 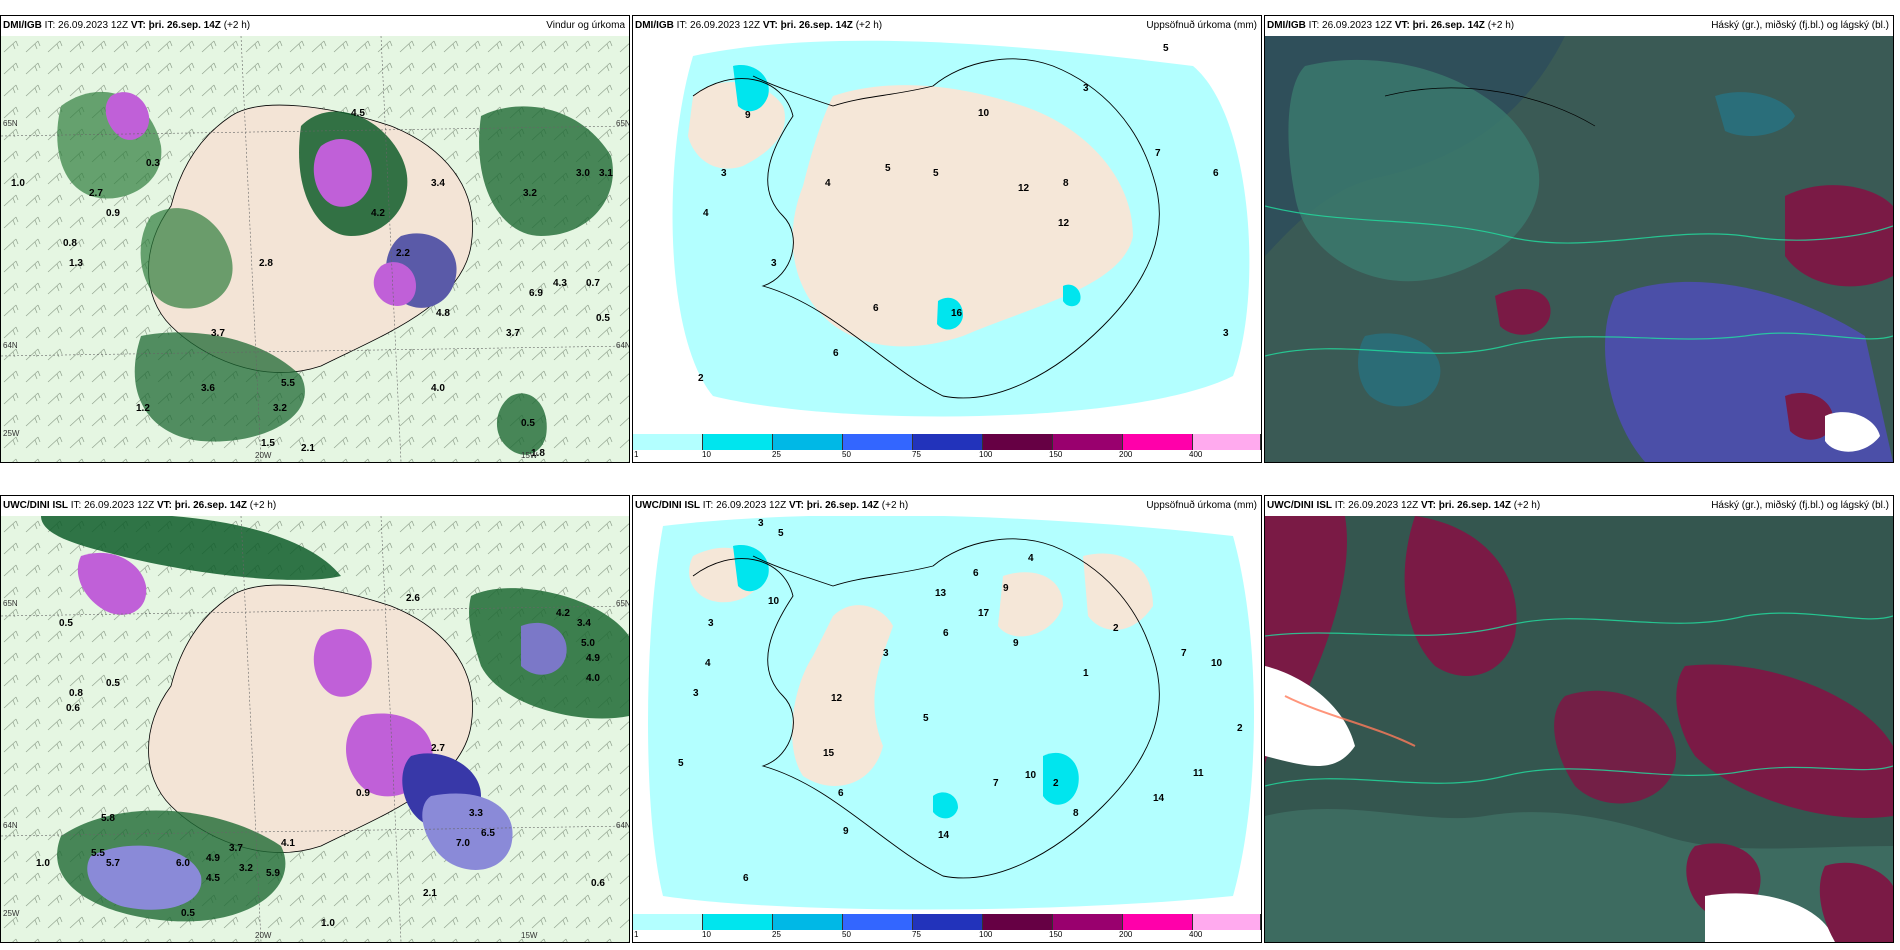 I want to click on precip-value: 5.5, so click(x=288, y=383).